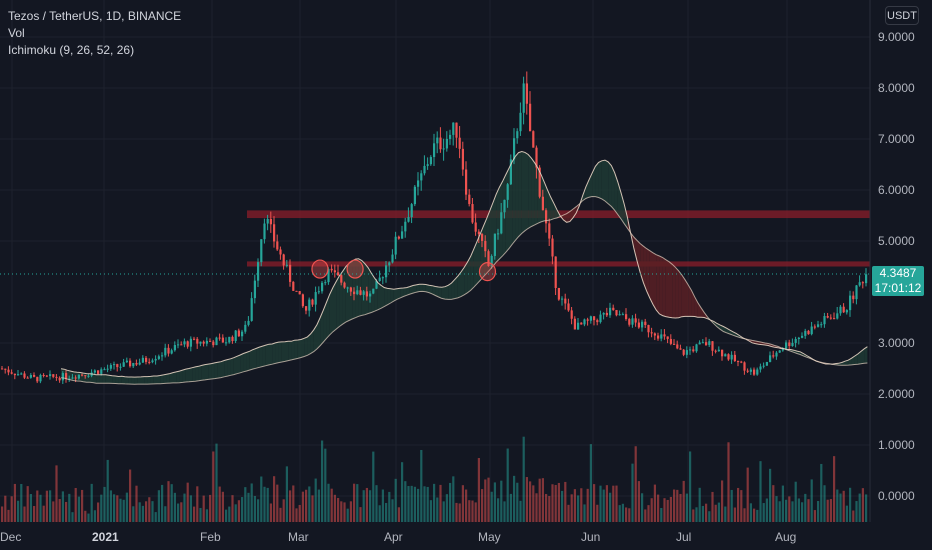 The height and width of the screenshot is (550, 932). What do you see at coordinates (95, 16) in the screenshot?
I see `symbol-title: Tezos / TetherUS, 1D, BINANCE` at bounding box center [95, 16].